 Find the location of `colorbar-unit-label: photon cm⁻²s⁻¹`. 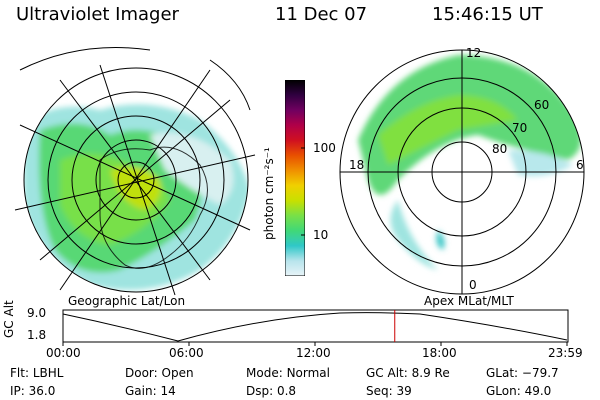

colorbar-unit-label: photon cm⁻²s⁻¹ is located at coordinates (269, 193).